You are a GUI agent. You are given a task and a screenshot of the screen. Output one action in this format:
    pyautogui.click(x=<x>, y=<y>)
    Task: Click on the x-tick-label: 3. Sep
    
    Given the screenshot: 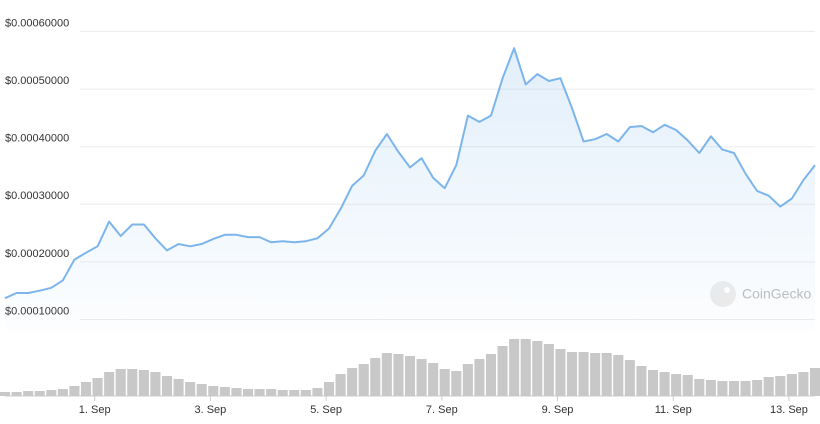 What is the action you would take?
    pyautogui.click(x=210, y=410)
    